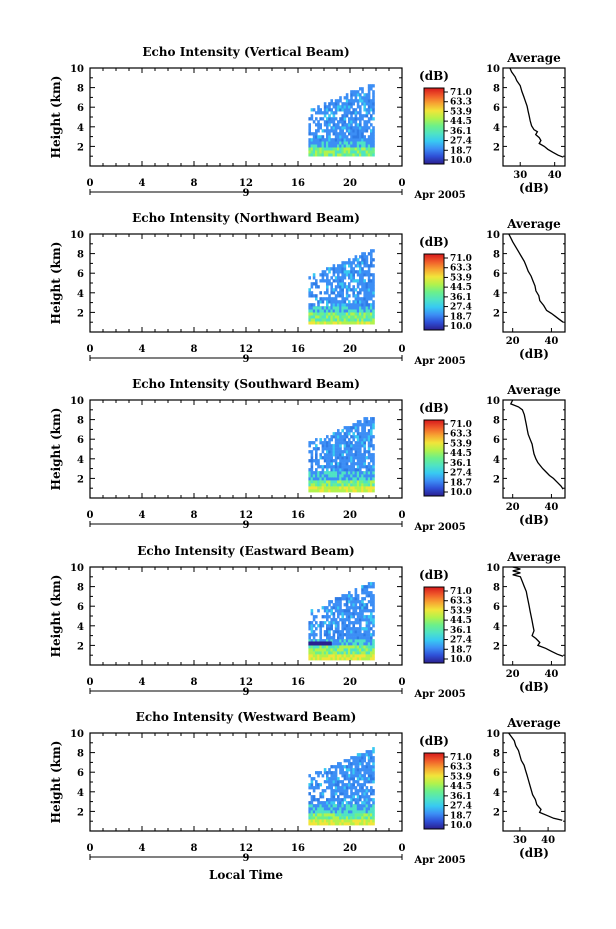  I want to click on colorbar-unit: (dB), so click(434, 242).